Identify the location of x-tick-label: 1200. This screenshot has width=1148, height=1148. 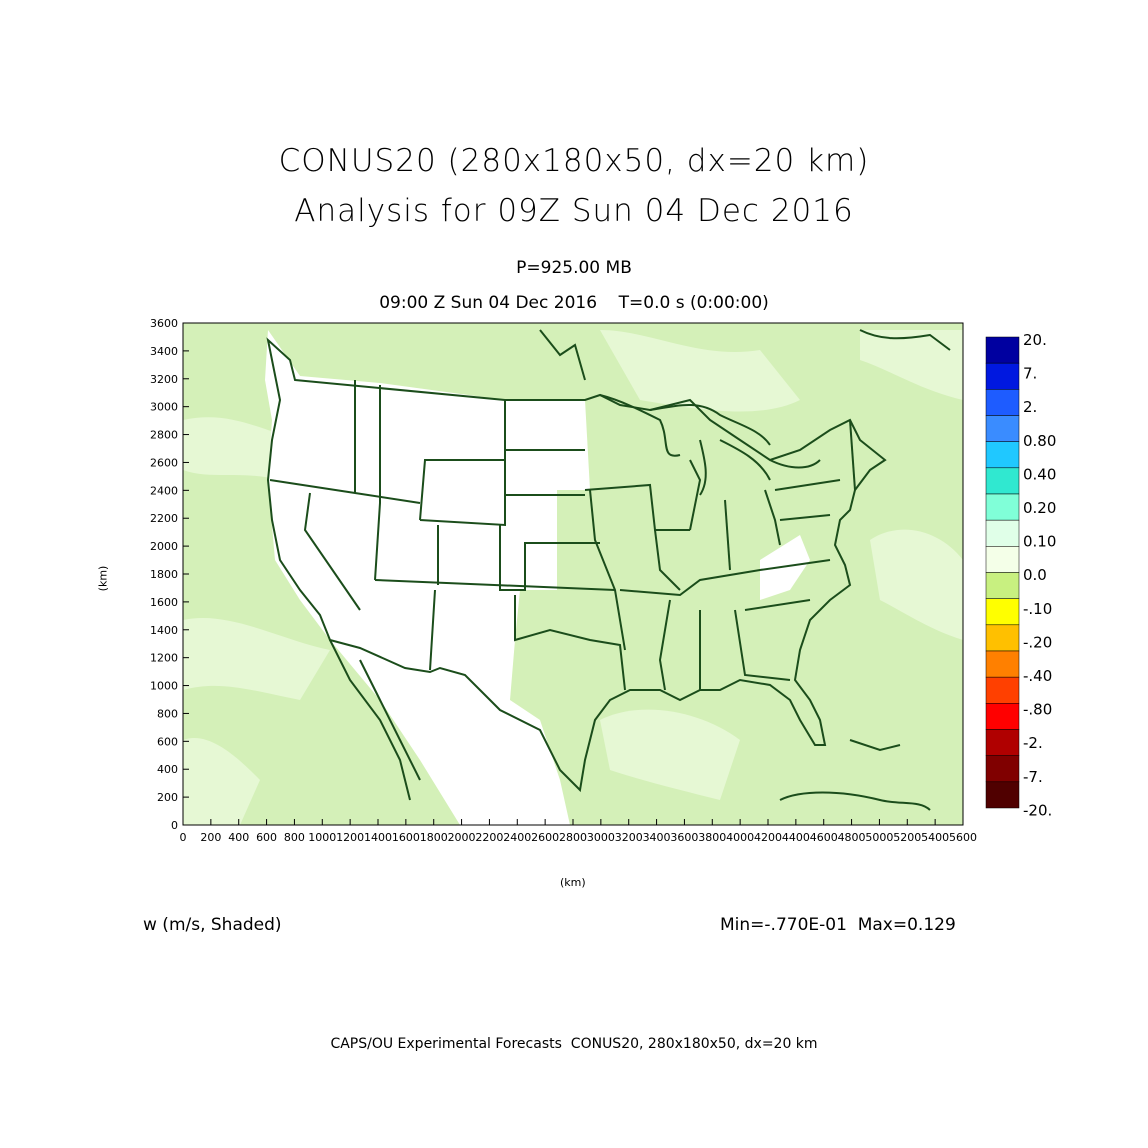
(350, 837).